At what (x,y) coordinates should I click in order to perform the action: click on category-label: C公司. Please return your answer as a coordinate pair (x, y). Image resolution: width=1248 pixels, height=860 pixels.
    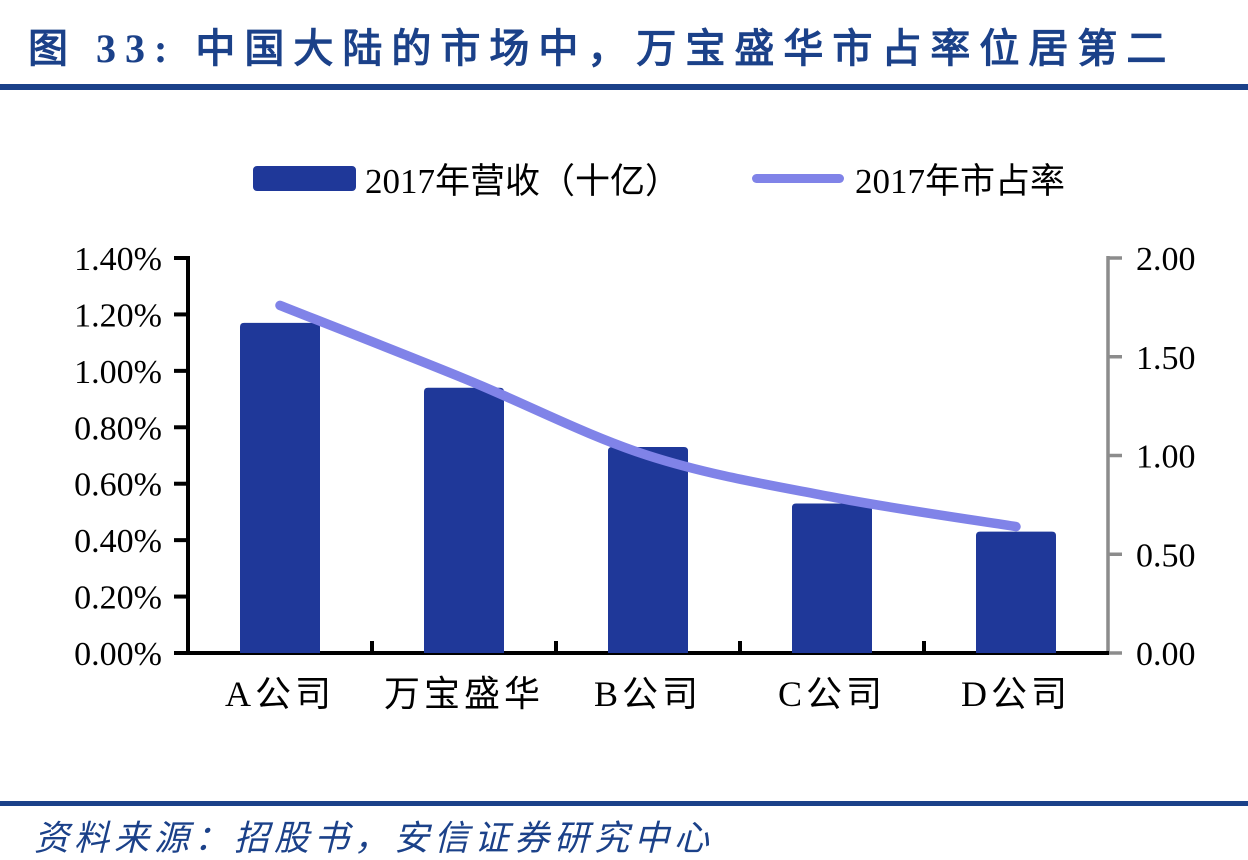
    Looking at the image, I should click on (832, 694).